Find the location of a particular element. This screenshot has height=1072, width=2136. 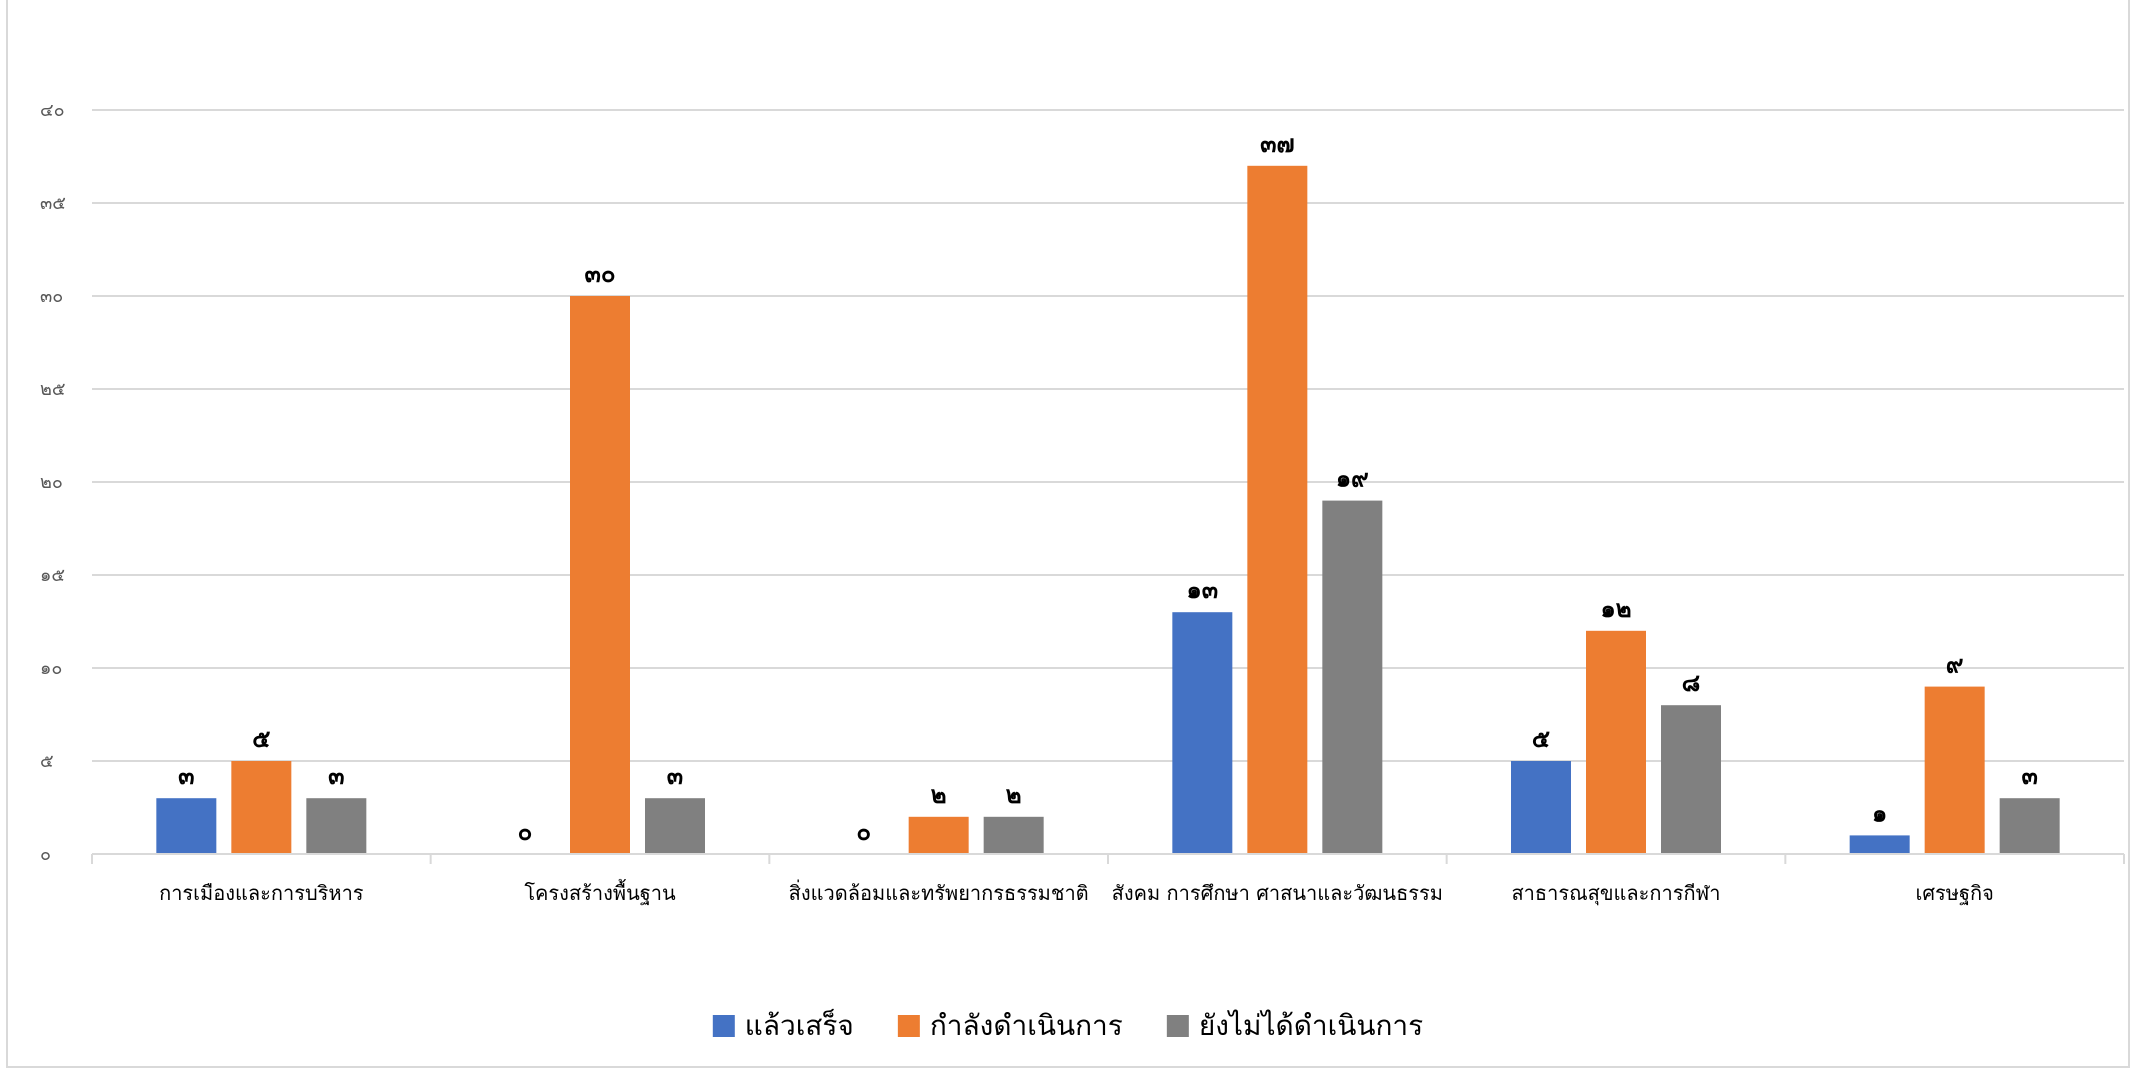

data-label: ๘ is located at coordinates (1691, 683).